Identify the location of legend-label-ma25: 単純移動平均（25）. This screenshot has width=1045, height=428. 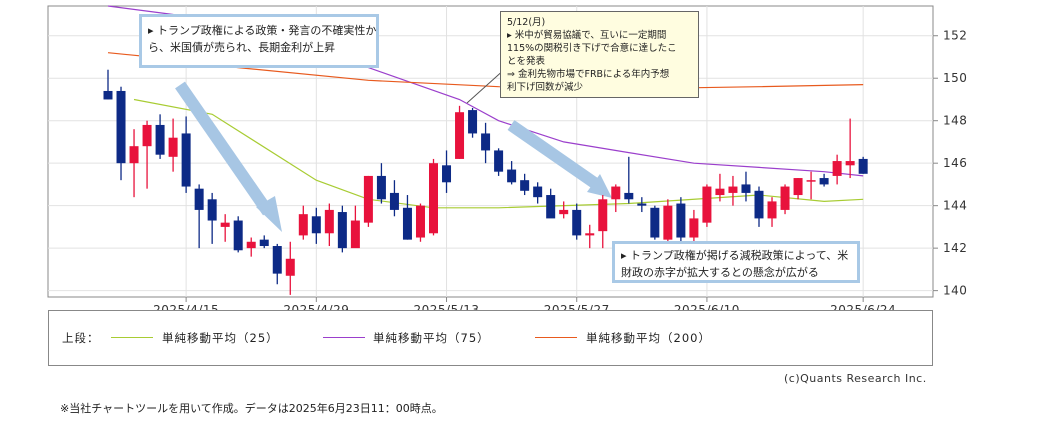
(220, 338).